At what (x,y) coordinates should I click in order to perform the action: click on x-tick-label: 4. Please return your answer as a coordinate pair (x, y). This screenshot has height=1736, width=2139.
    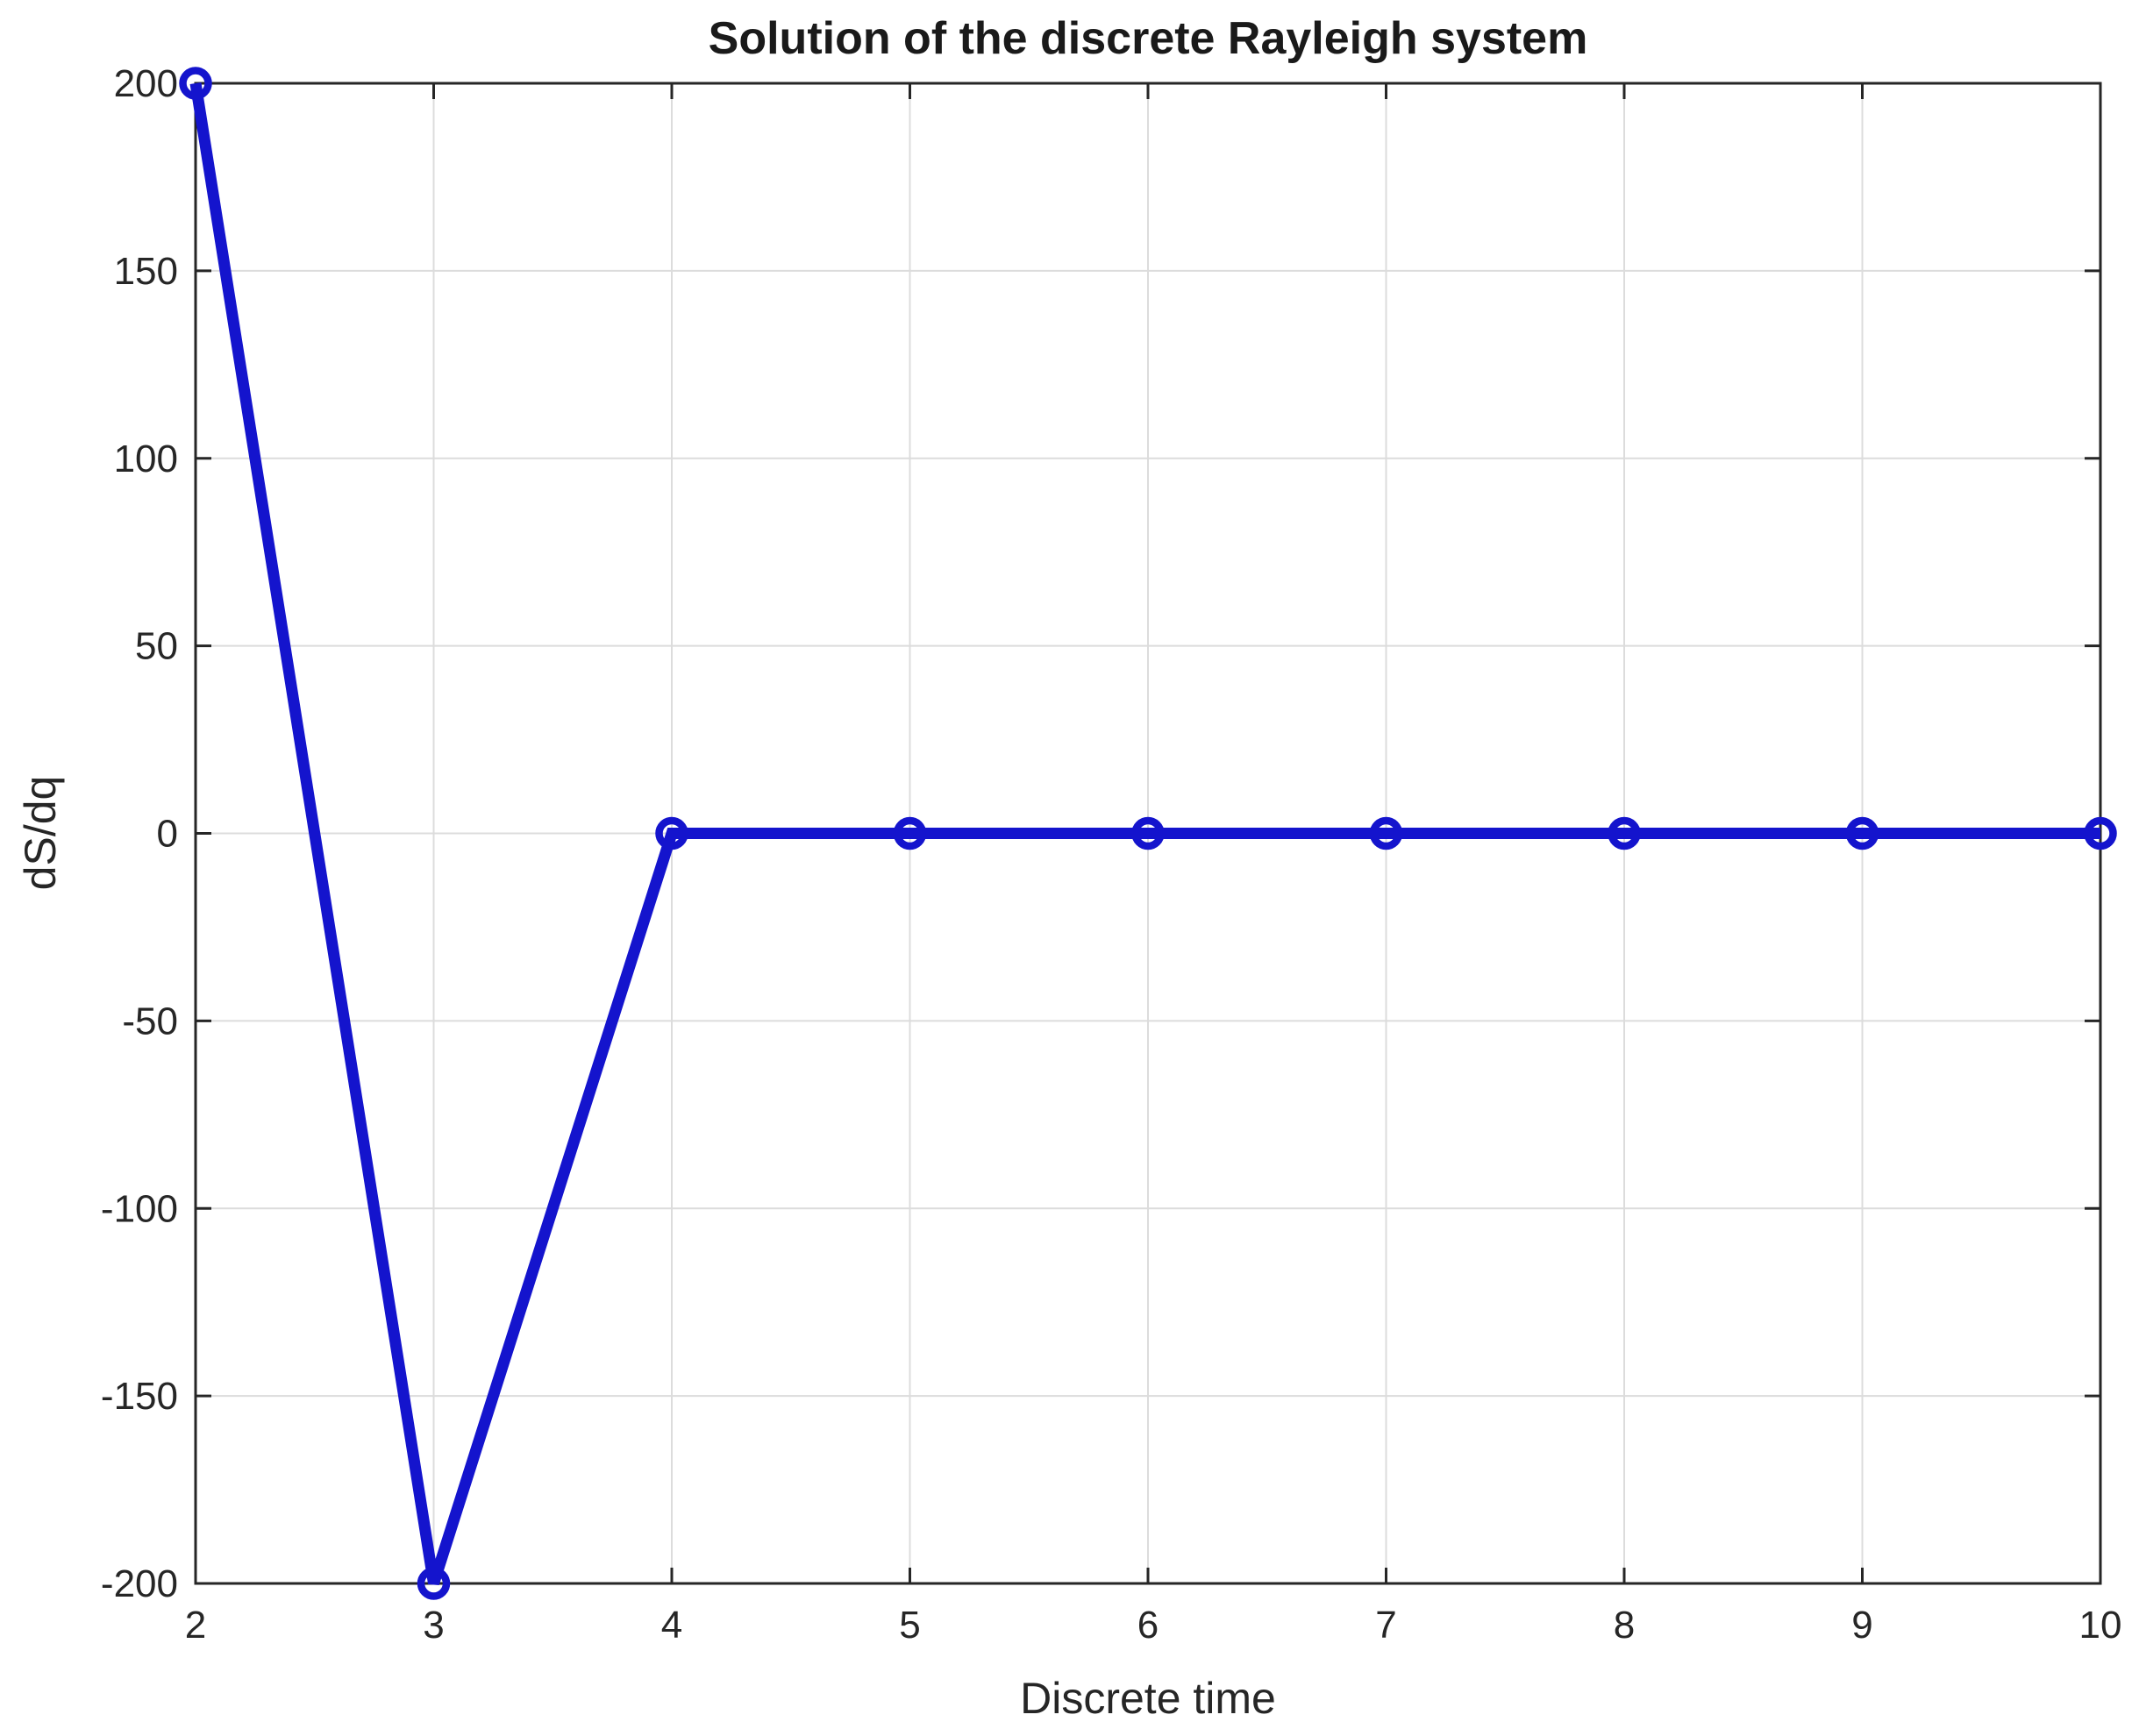
    Looking at the image, I should click on (672, 1625).